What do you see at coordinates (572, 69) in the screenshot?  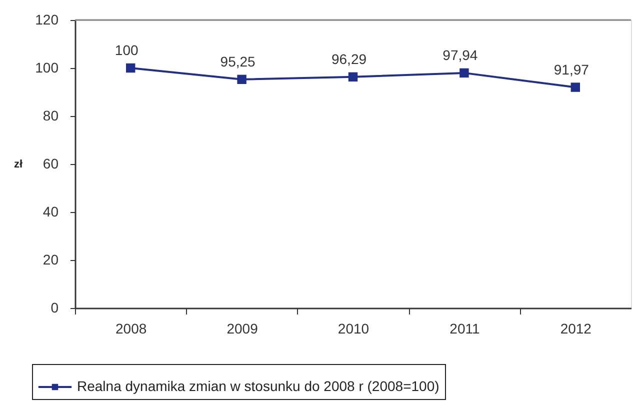 I see `data-label: 91,97` at bounding box center [572, 69].